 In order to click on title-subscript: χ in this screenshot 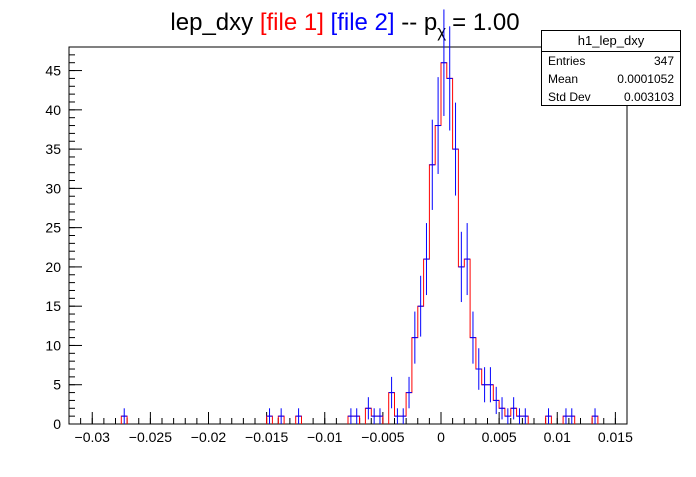, I will do `click(441, 31)`.